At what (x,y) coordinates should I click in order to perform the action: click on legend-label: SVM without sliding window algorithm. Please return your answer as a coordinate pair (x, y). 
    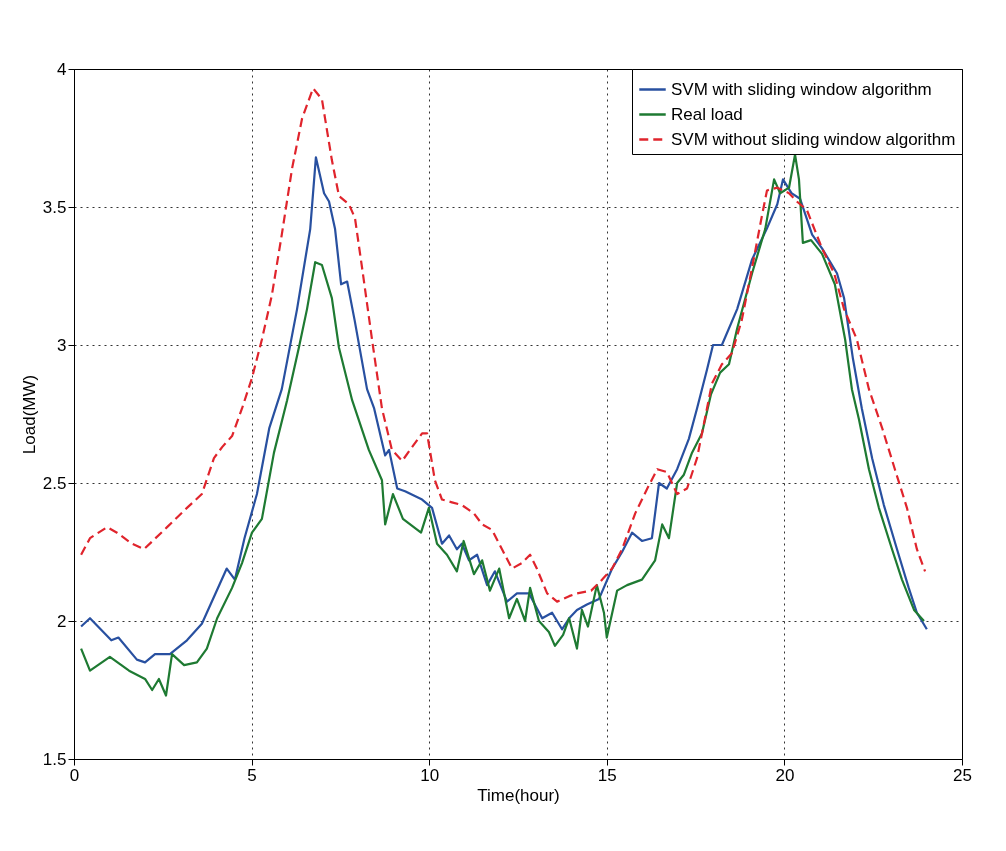
    Looking at the image, I should click on (813, 139).